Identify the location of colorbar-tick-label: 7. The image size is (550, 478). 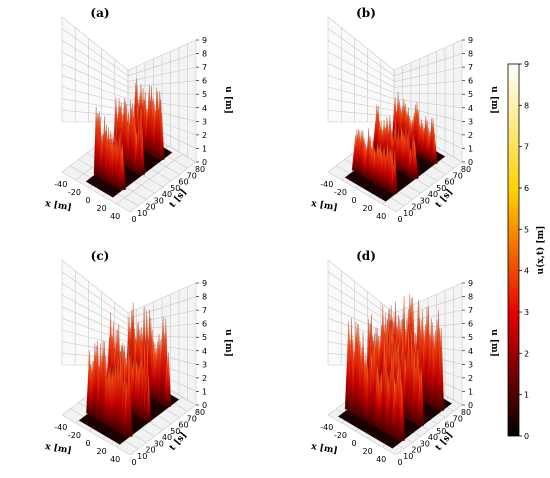
(526, 147).